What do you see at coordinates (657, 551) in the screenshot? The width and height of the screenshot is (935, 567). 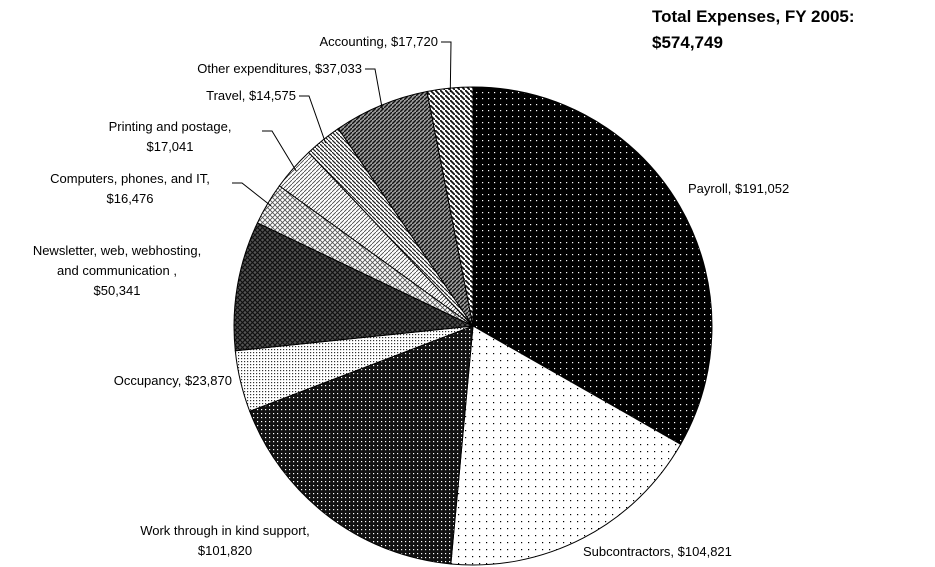 I see `slice-label: Subcontractors, $104,821` at bounding box center [657, 551].